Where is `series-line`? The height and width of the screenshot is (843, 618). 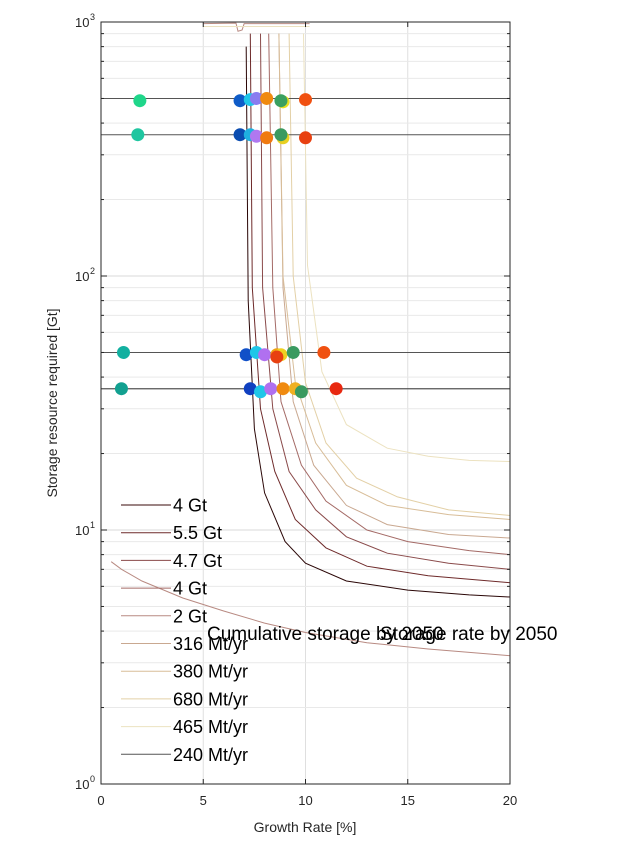 series-line is located at coordinates (310, 609).